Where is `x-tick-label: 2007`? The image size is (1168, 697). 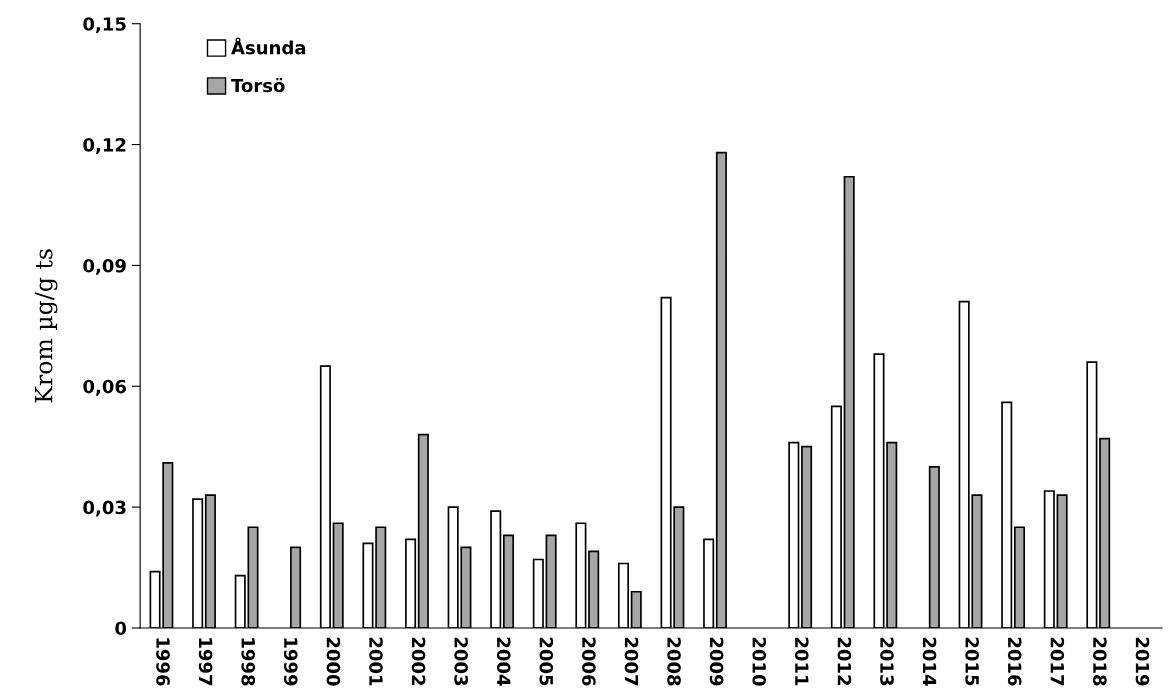 x-tick-label: 2007 is located at coordinates (631, 661).